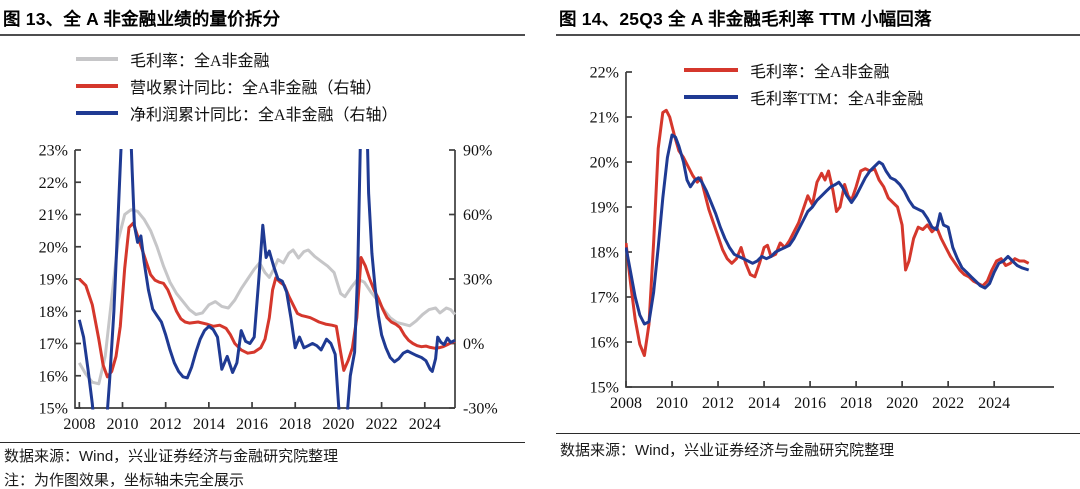 This screenshot has height=489, width=1080. Describe the element at coordinates (124, 480) in the screenshot. I see `figure-13-note: 注：为作图效果，坐标轴未完全展示` at that location.